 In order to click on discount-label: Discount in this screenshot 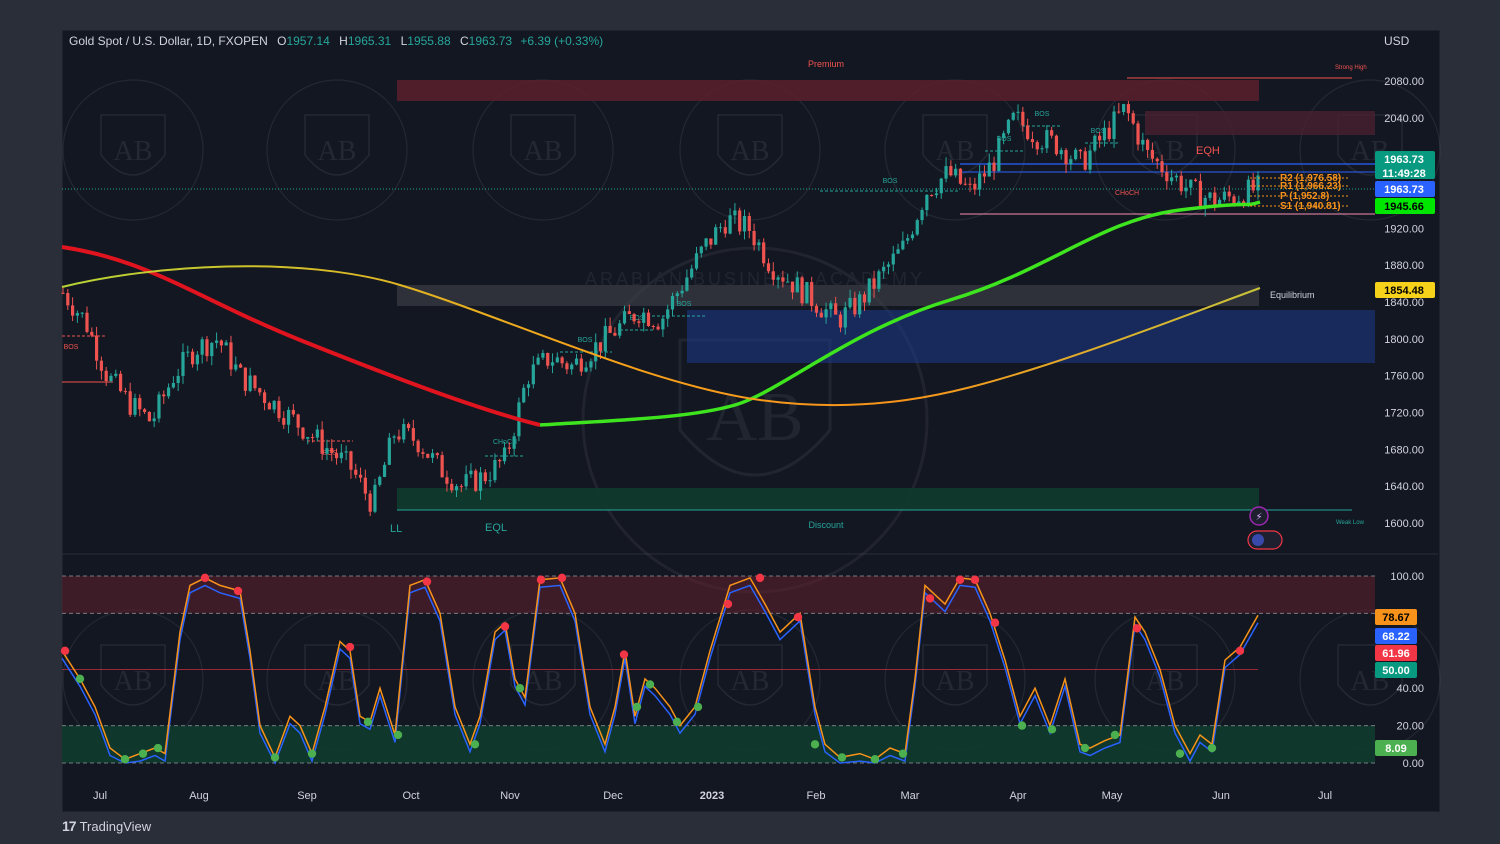, I will do `click(826, 525)`.